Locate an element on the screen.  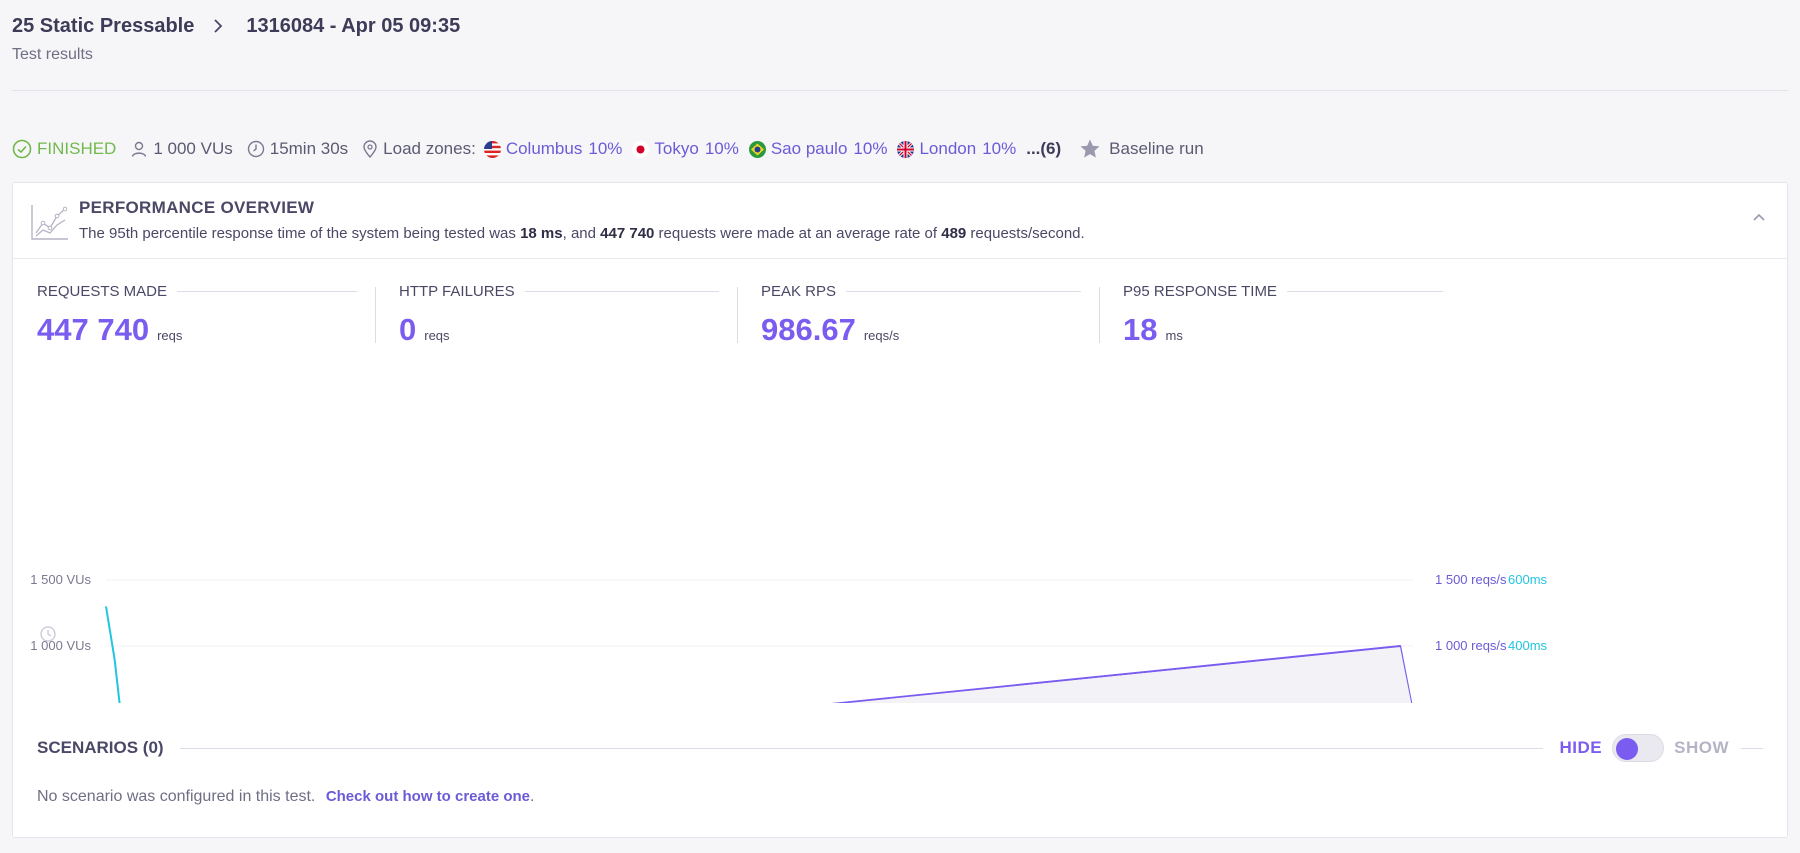
performance-title: PERFORMANCE OVERVIEW is located at coordinates (197, 207).